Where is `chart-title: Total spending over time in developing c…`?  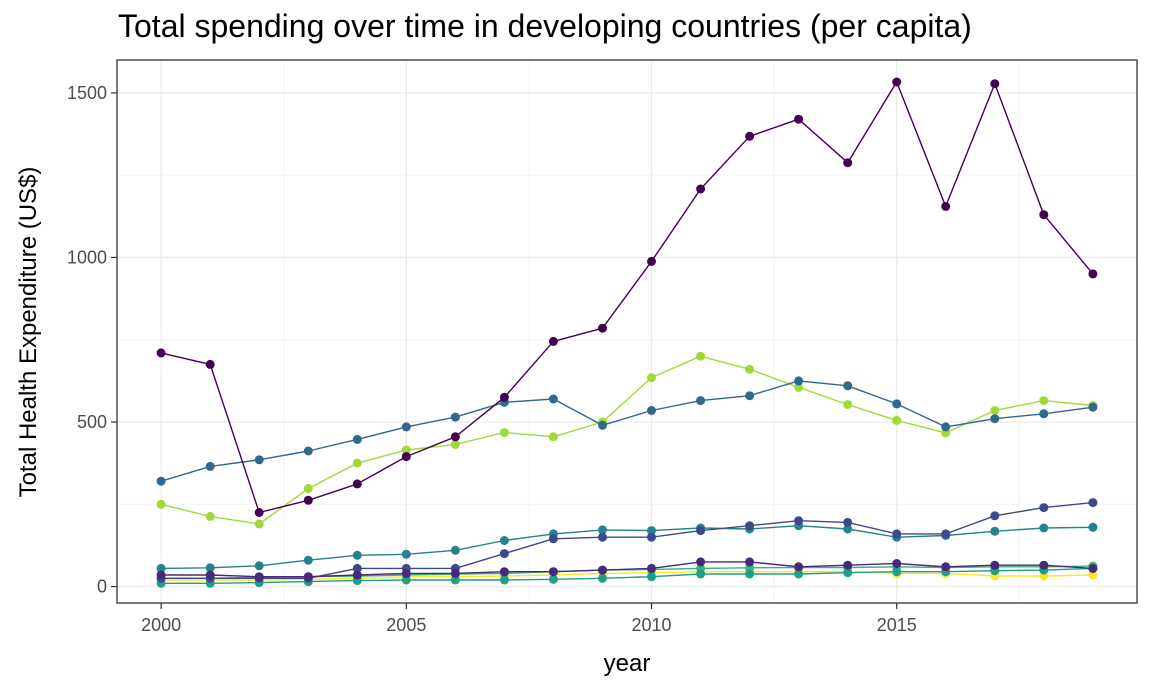 chart-title: Total spending over time in developing c… is located at coordinates (545, 26).